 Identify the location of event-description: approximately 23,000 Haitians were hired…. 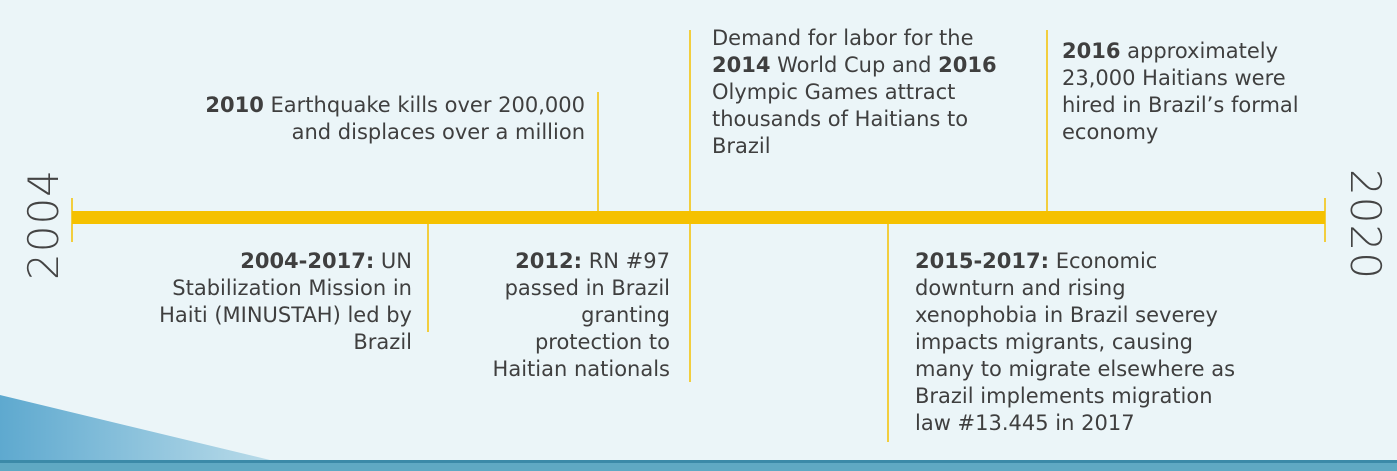
(1180, 91).